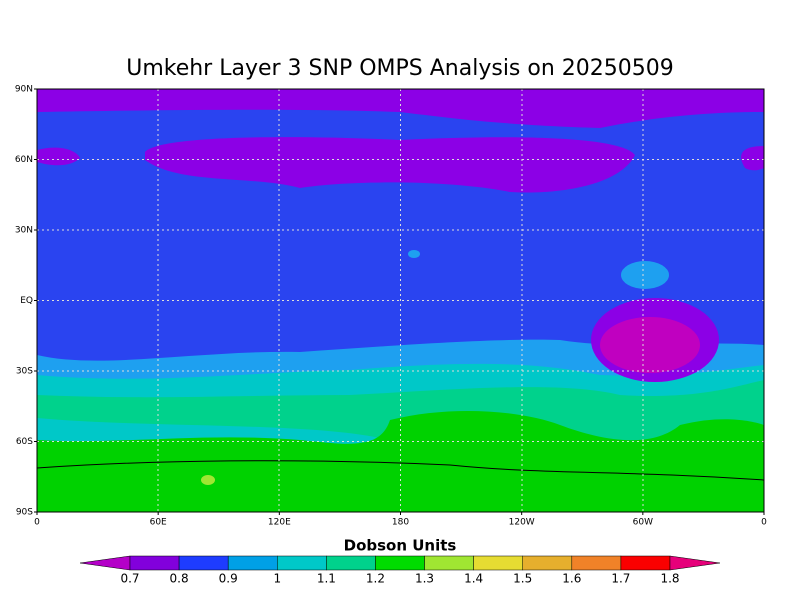 This screenshot has height=600, width=800. I want to click on colorbar-label: 1.7, so click(620, 579).